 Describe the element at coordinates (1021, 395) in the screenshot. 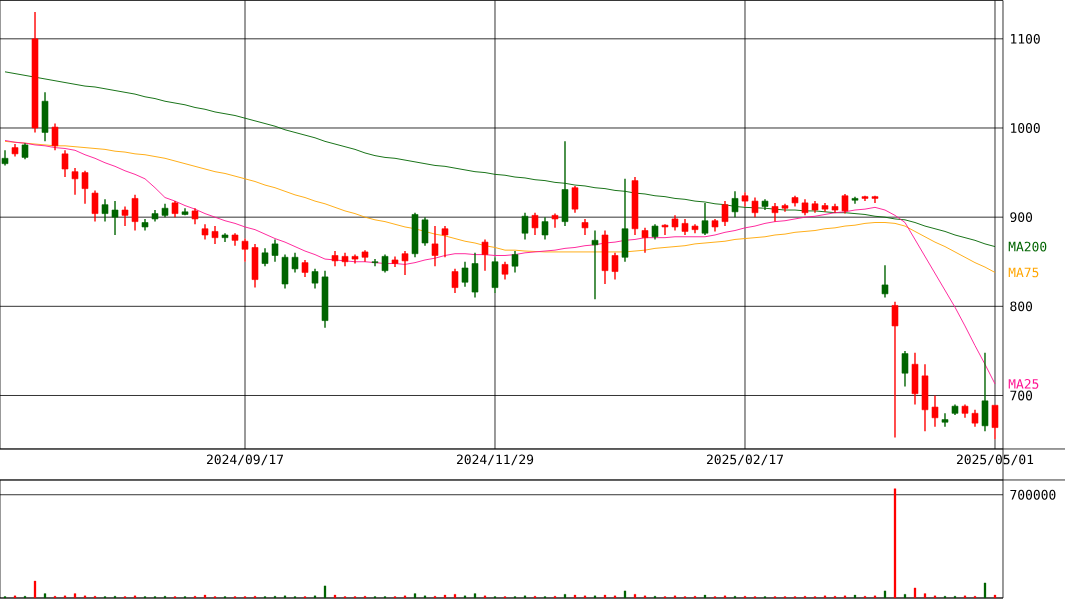

I see `y-tick-label: 700` at that location.